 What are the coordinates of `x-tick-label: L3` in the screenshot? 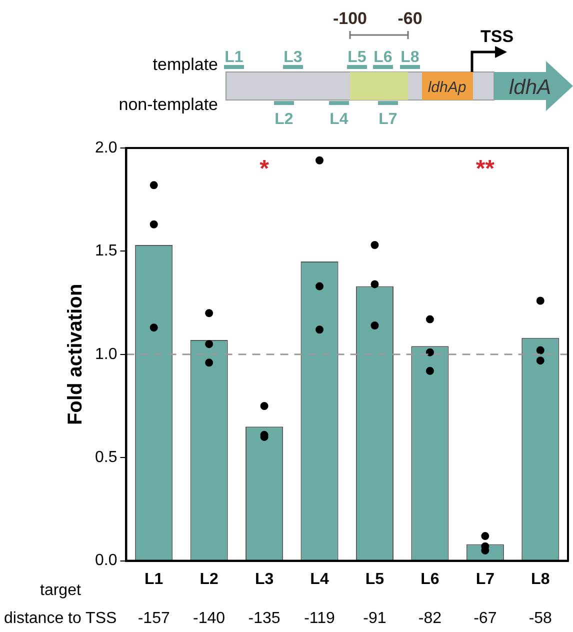 It's located at (264, 579).